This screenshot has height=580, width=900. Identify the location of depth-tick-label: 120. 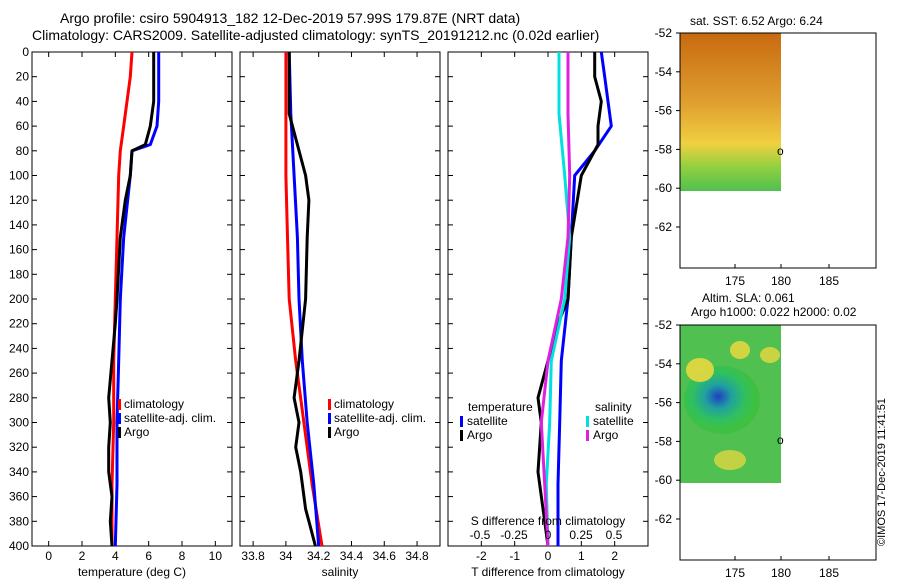
(19, 200).